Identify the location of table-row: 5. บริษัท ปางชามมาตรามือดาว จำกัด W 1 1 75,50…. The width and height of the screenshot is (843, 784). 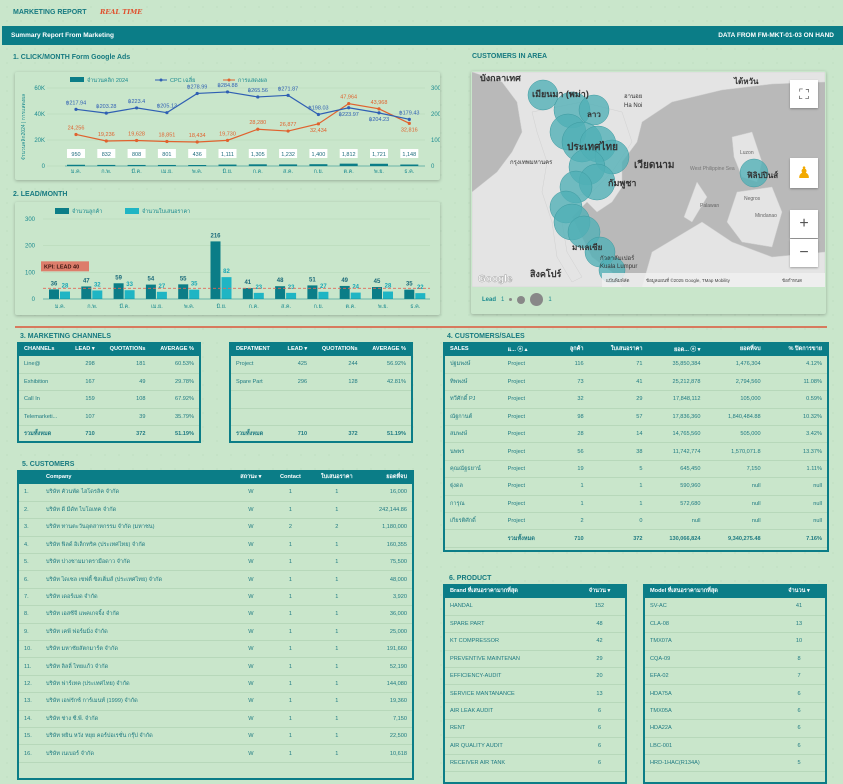
(215, 562).